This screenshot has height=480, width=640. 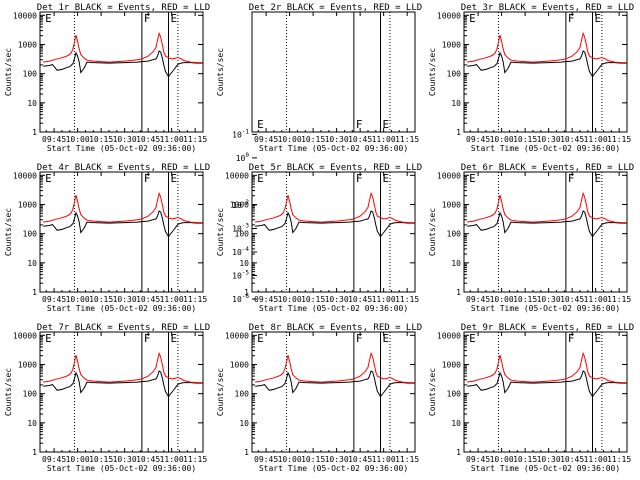 What do you see at coordinates (240, 133) in the screenshot?
I see `y-tick-label: 10⁻¹` at bounding box center [240, 133].